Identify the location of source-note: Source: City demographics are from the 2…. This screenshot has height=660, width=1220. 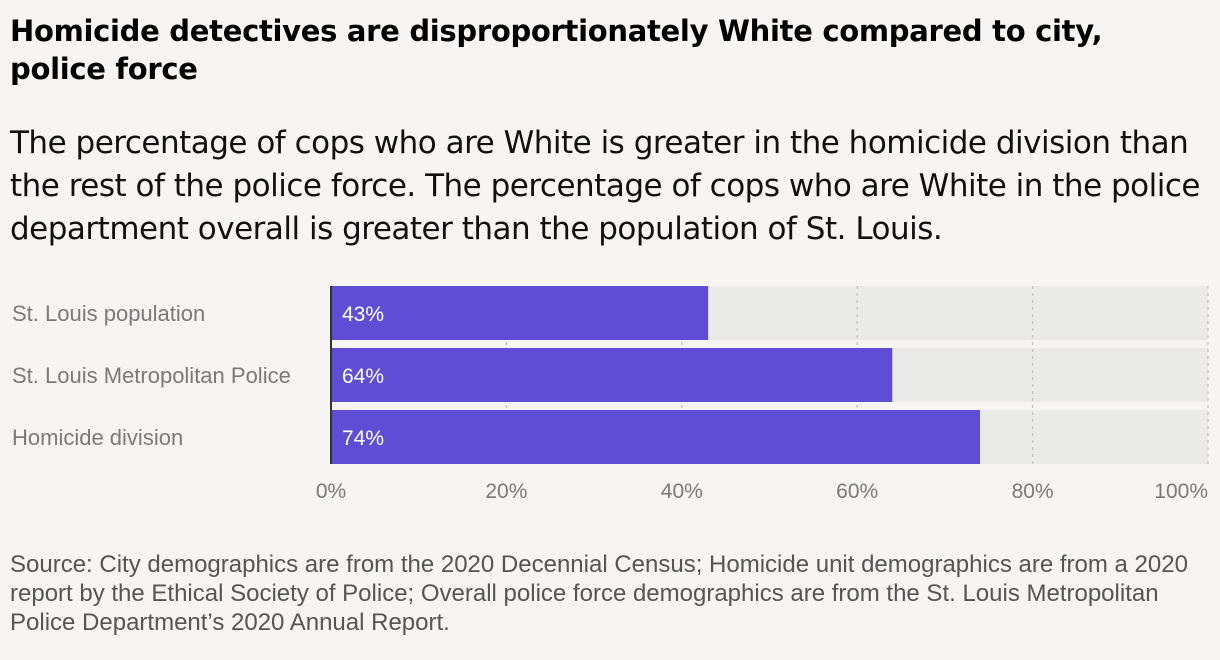
(599, 593).